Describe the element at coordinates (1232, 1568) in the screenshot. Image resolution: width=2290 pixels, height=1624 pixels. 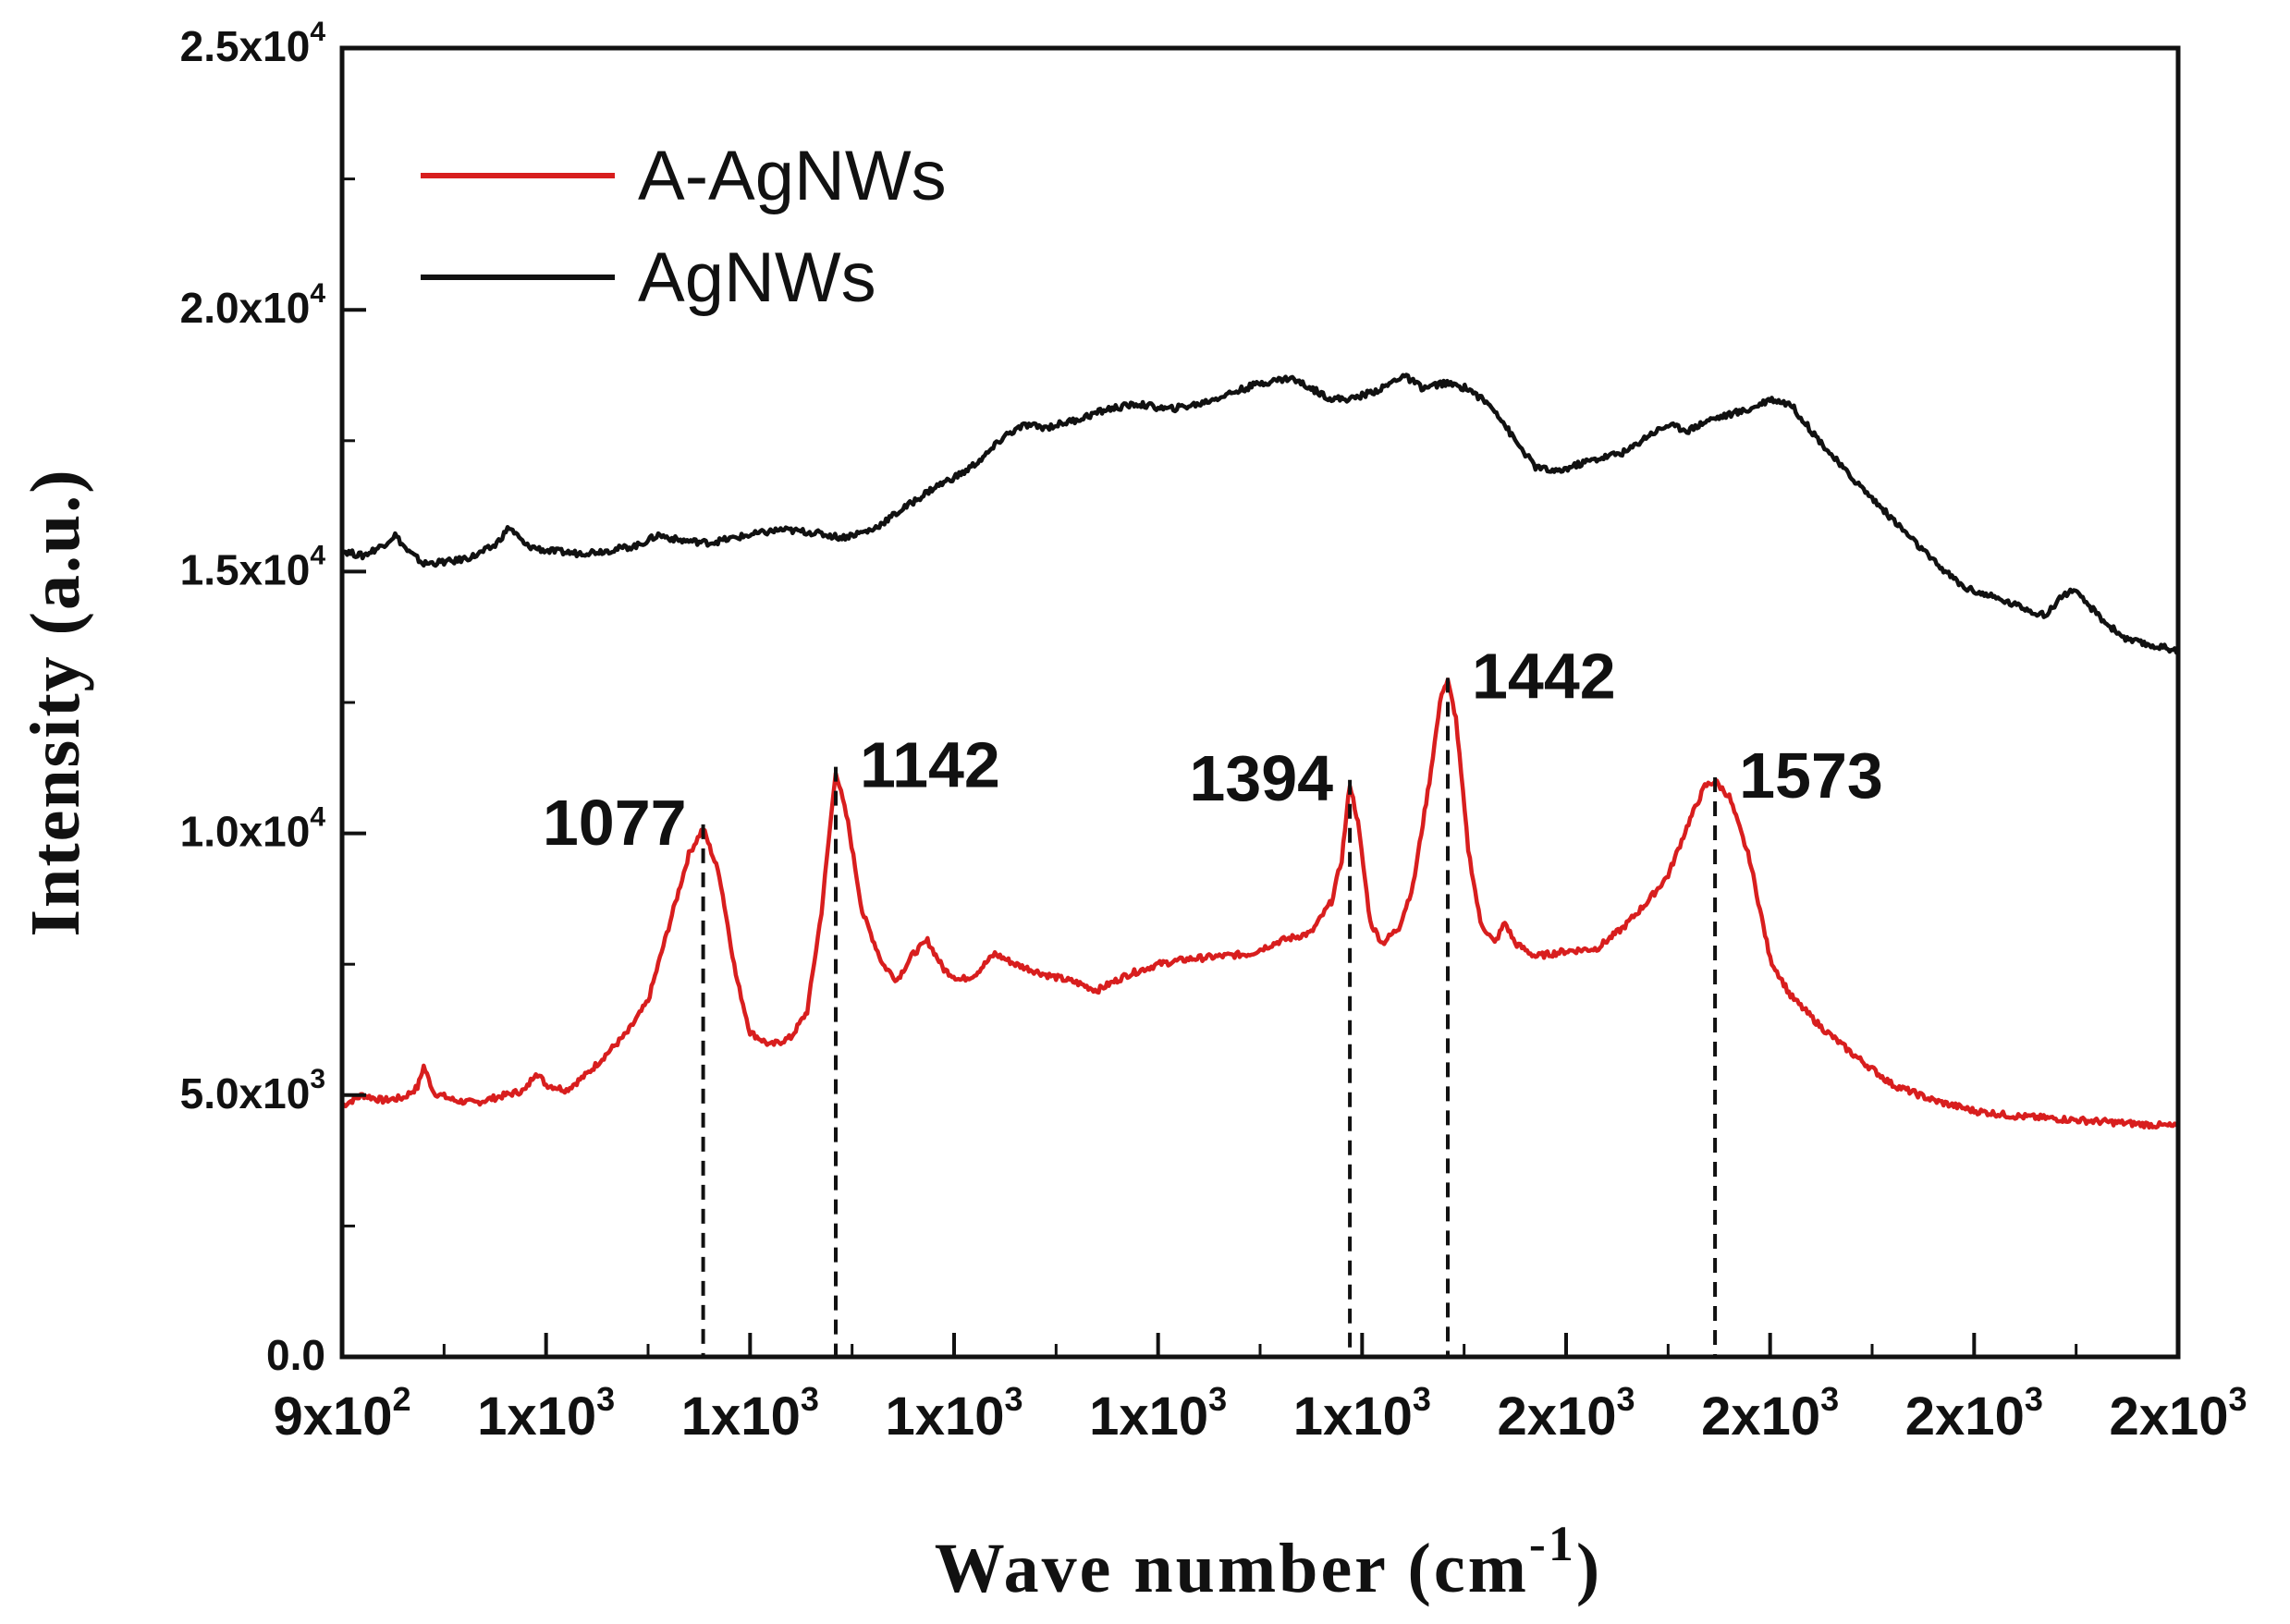
I see `x-axis-title-main: Wave number (cm` at that location.